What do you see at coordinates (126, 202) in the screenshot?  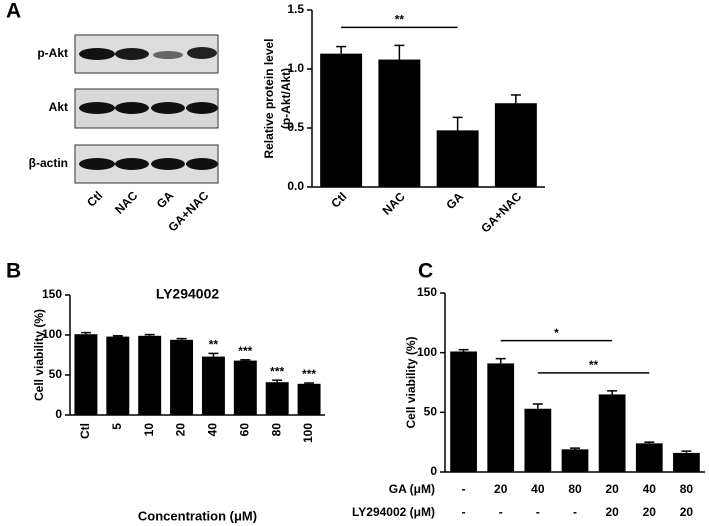 I see `blot-lane-label: NAC` at bounding box center [126, 202].